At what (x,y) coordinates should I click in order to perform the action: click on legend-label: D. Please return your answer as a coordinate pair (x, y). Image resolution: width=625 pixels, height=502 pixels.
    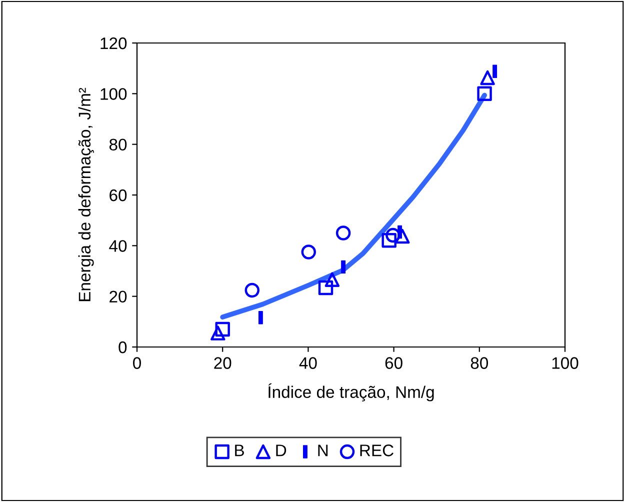
    Looking at the image, I should click on (281, 450).